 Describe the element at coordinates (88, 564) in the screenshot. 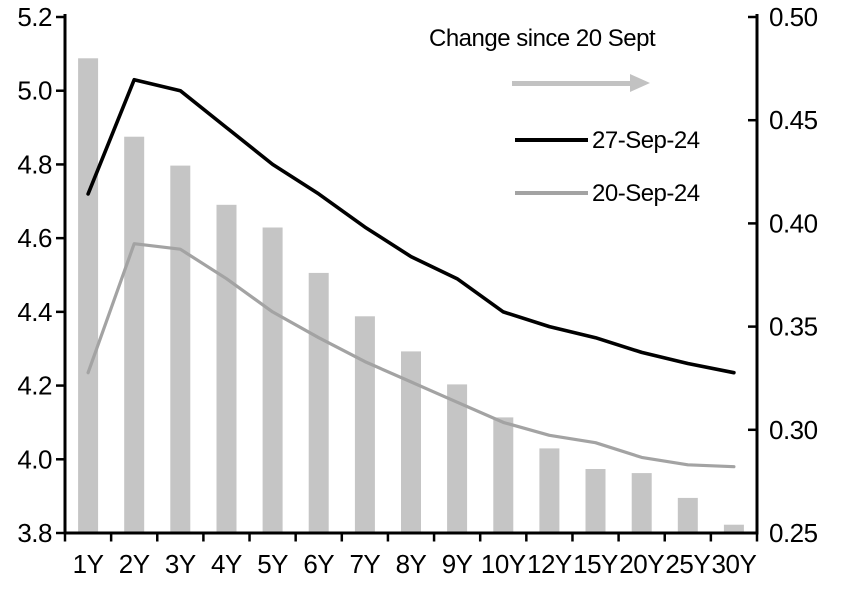

I see `x-axis-label-1Y: 1Y` at that location.